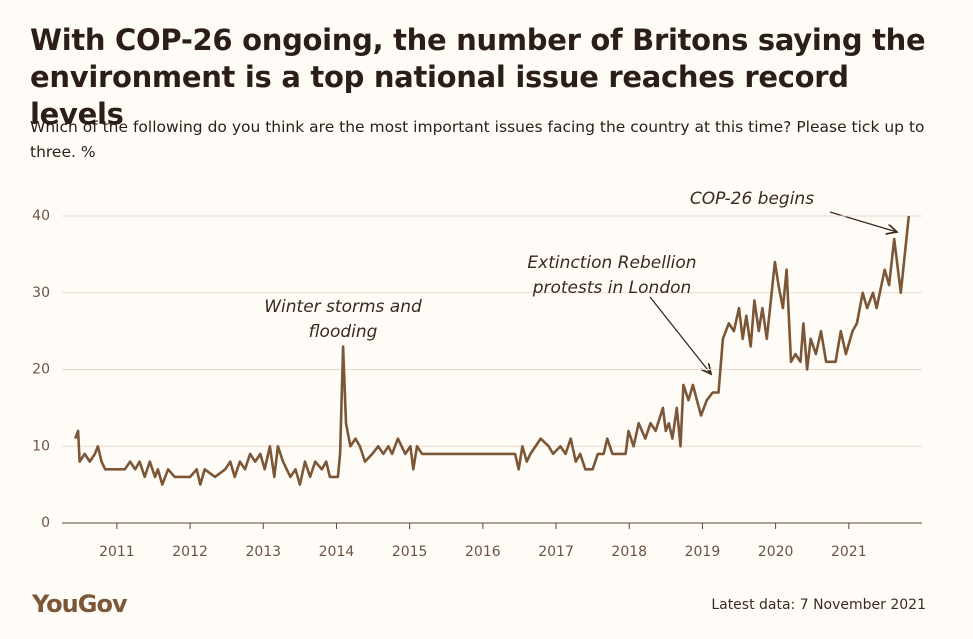  I want to click on x-tick-label: 2020, so click(776, 552).